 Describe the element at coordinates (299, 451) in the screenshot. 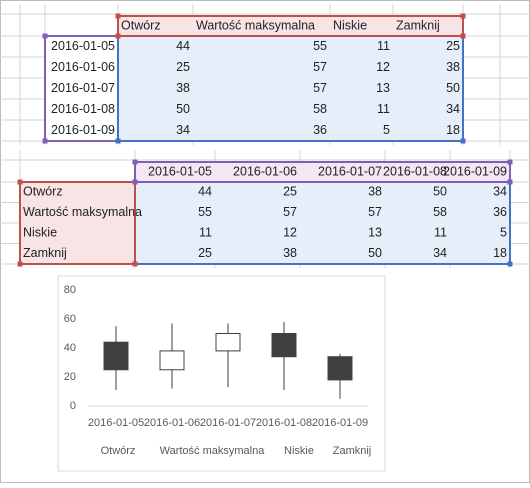

I see `legend-label: Niskie` at that location.